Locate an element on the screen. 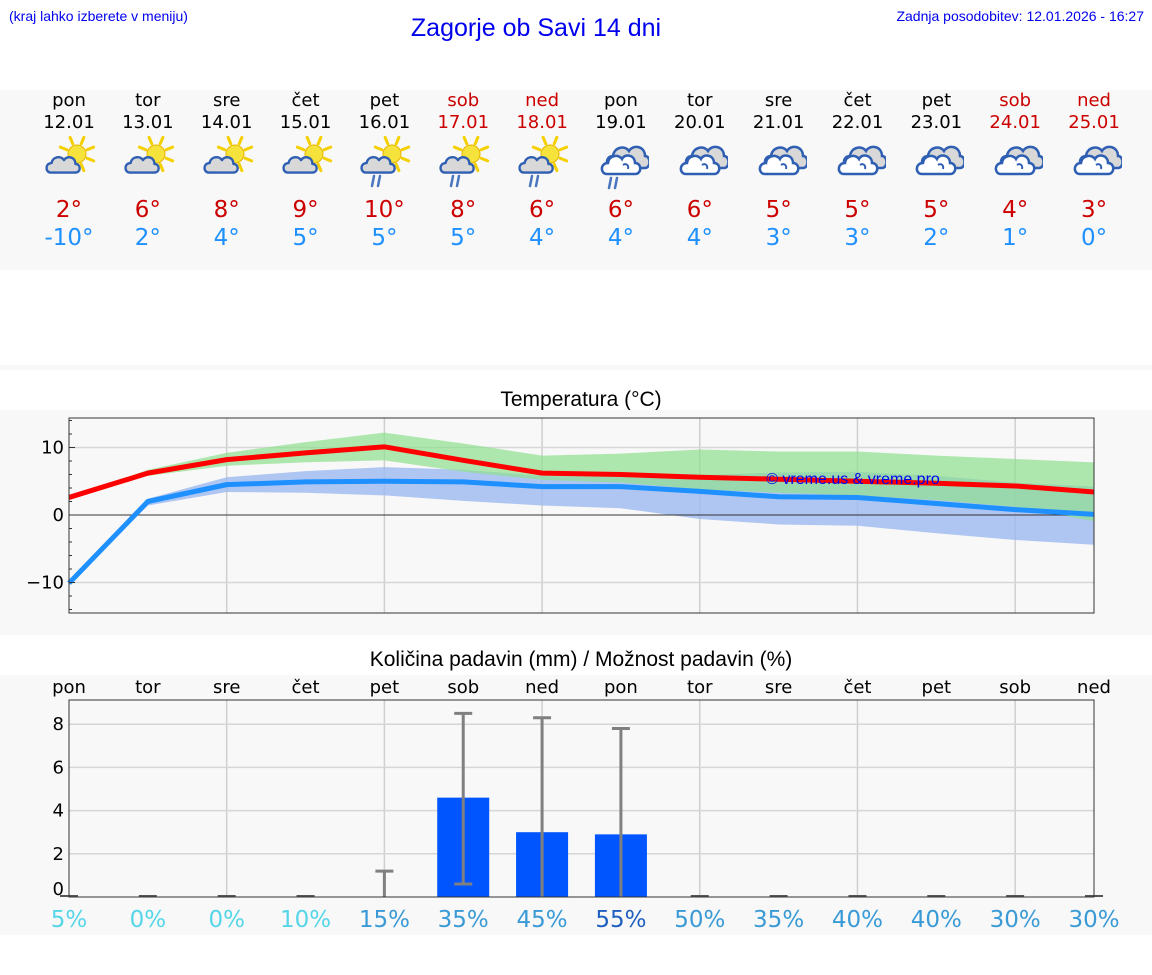 This screenshot has height=975, width=1152. day-date: 15.01 is located at coordinates (305, 122).